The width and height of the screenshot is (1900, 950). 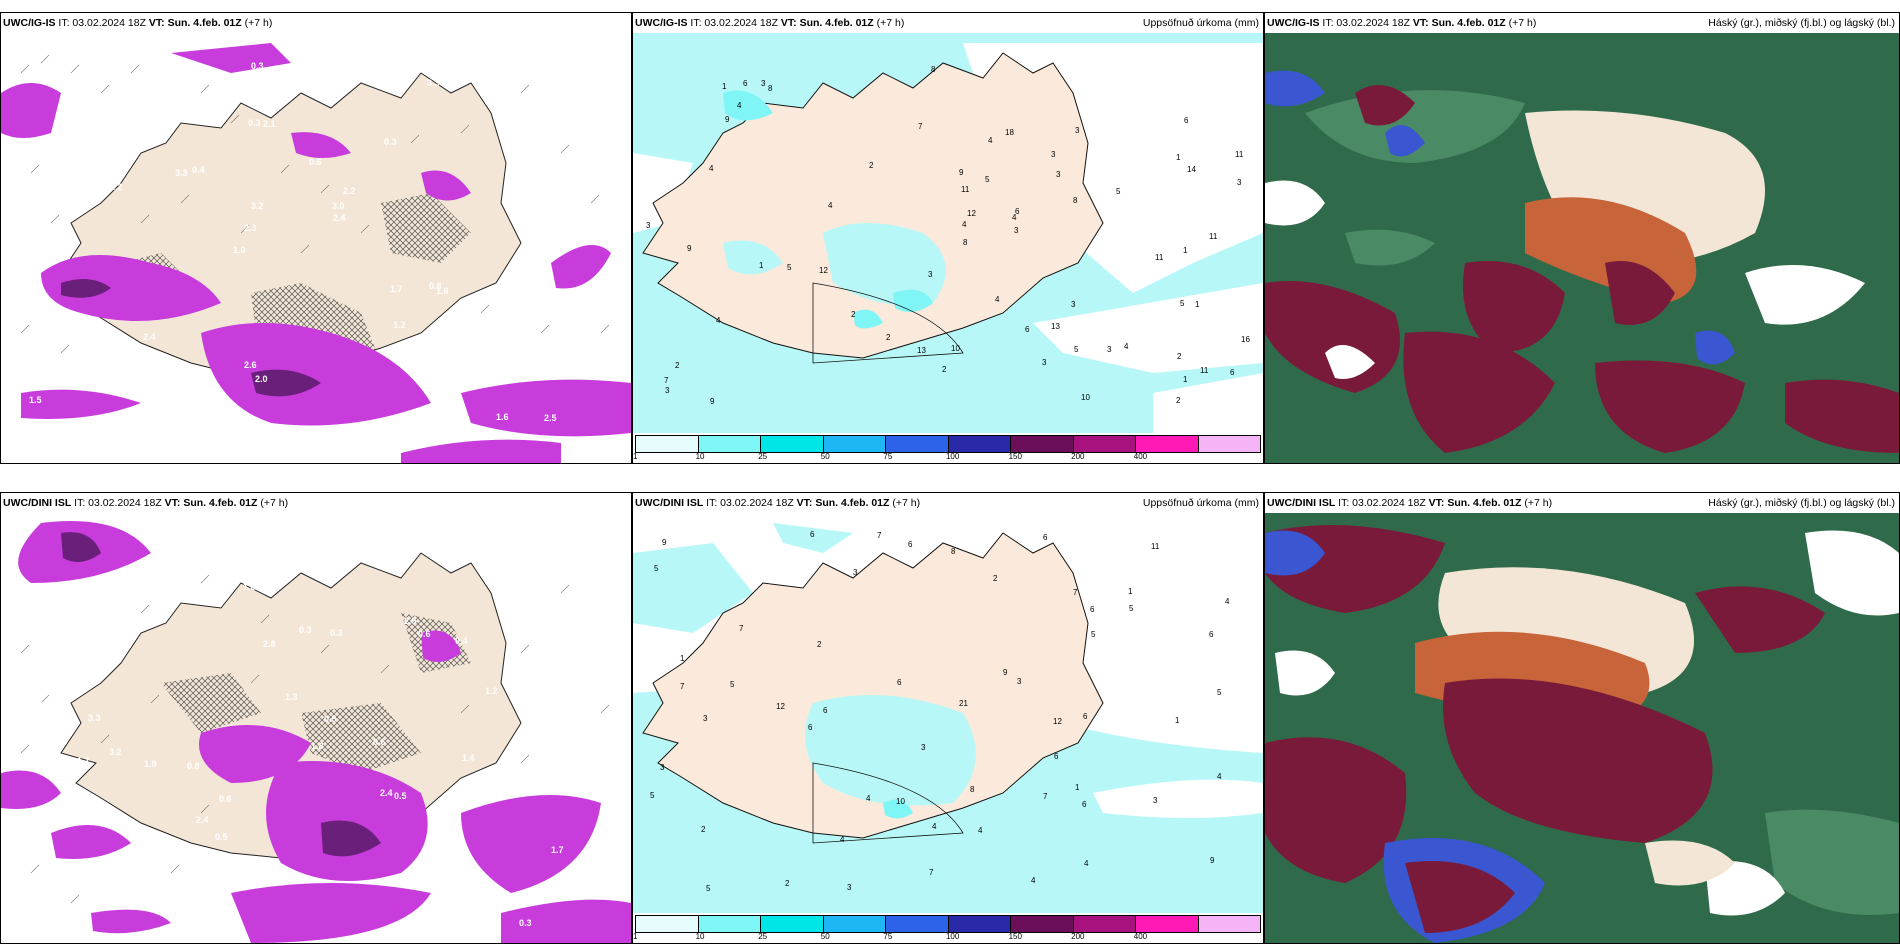 I want to click on value-label: 1.7, so click(x=41, y=426).